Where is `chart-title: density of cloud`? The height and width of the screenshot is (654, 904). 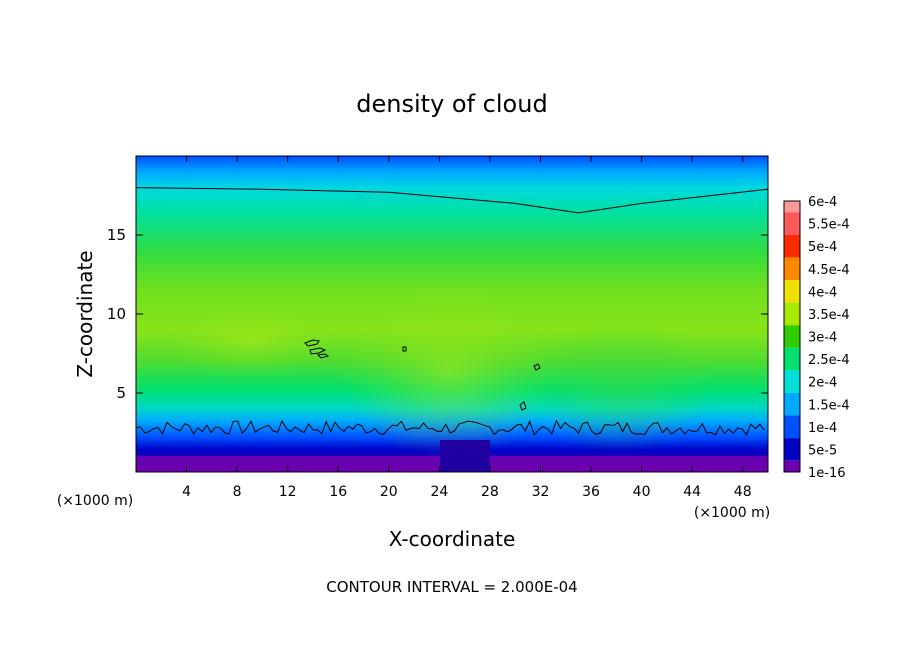 chart-title: density of cloud is located at coordinates (451, 104).